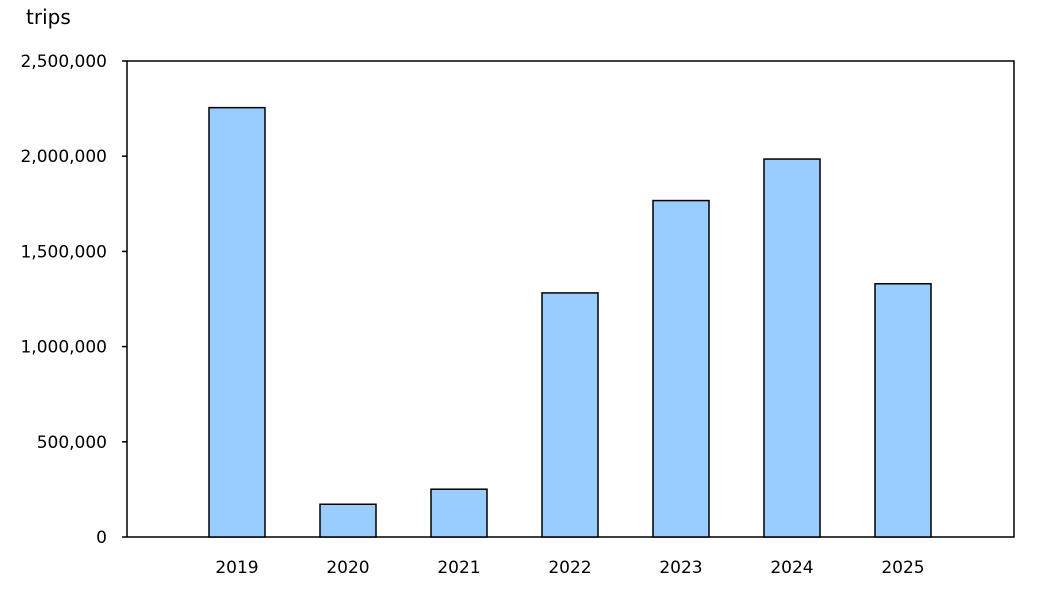  Describe the element at coordinates (63, 348) in the screenshot. I see `y-tick-label: 1,000,000` at that location.